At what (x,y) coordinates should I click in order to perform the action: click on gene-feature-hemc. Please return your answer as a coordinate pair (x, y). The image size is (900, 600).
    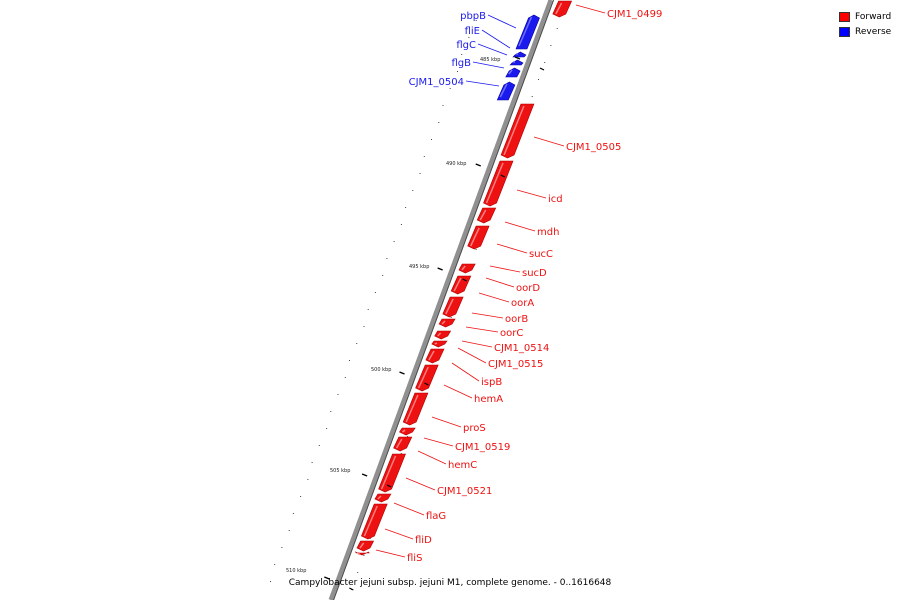
    Looking at the image, I should click on (392, 473).